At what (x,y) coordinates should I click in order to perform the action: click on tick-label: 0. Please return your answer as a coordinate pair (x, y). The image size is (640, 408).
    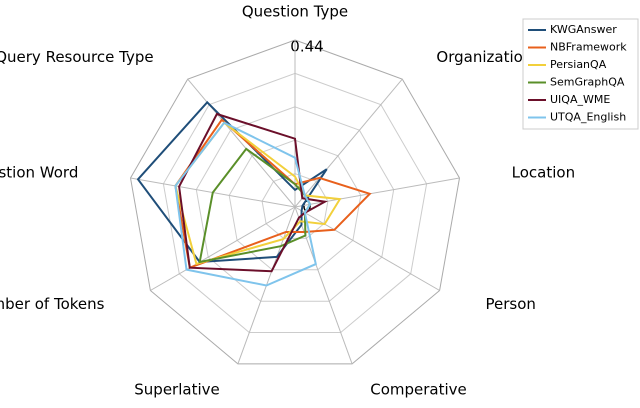
    Looking at the image, I should click on (307, 207).